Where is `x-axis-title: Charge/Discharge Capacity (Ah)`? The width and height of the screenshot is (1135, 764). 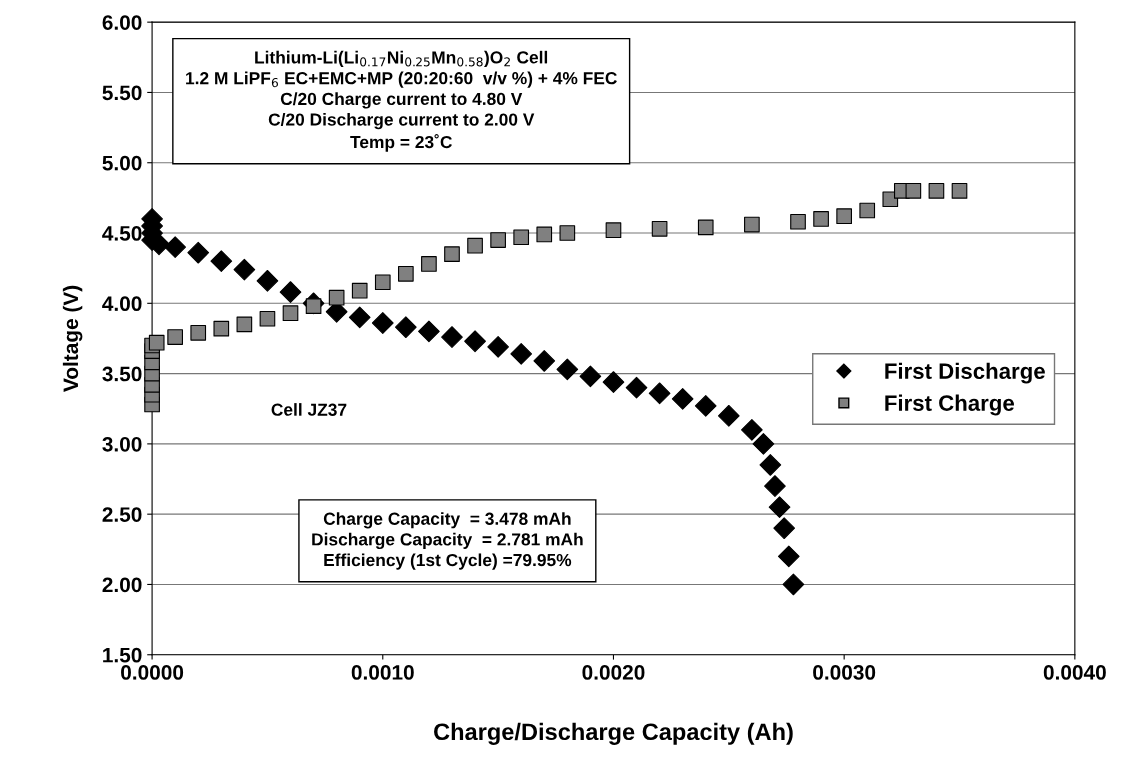
x-axis-title: Charge/Discharge Capacity (Ah) is located at coordinates (613, 733).